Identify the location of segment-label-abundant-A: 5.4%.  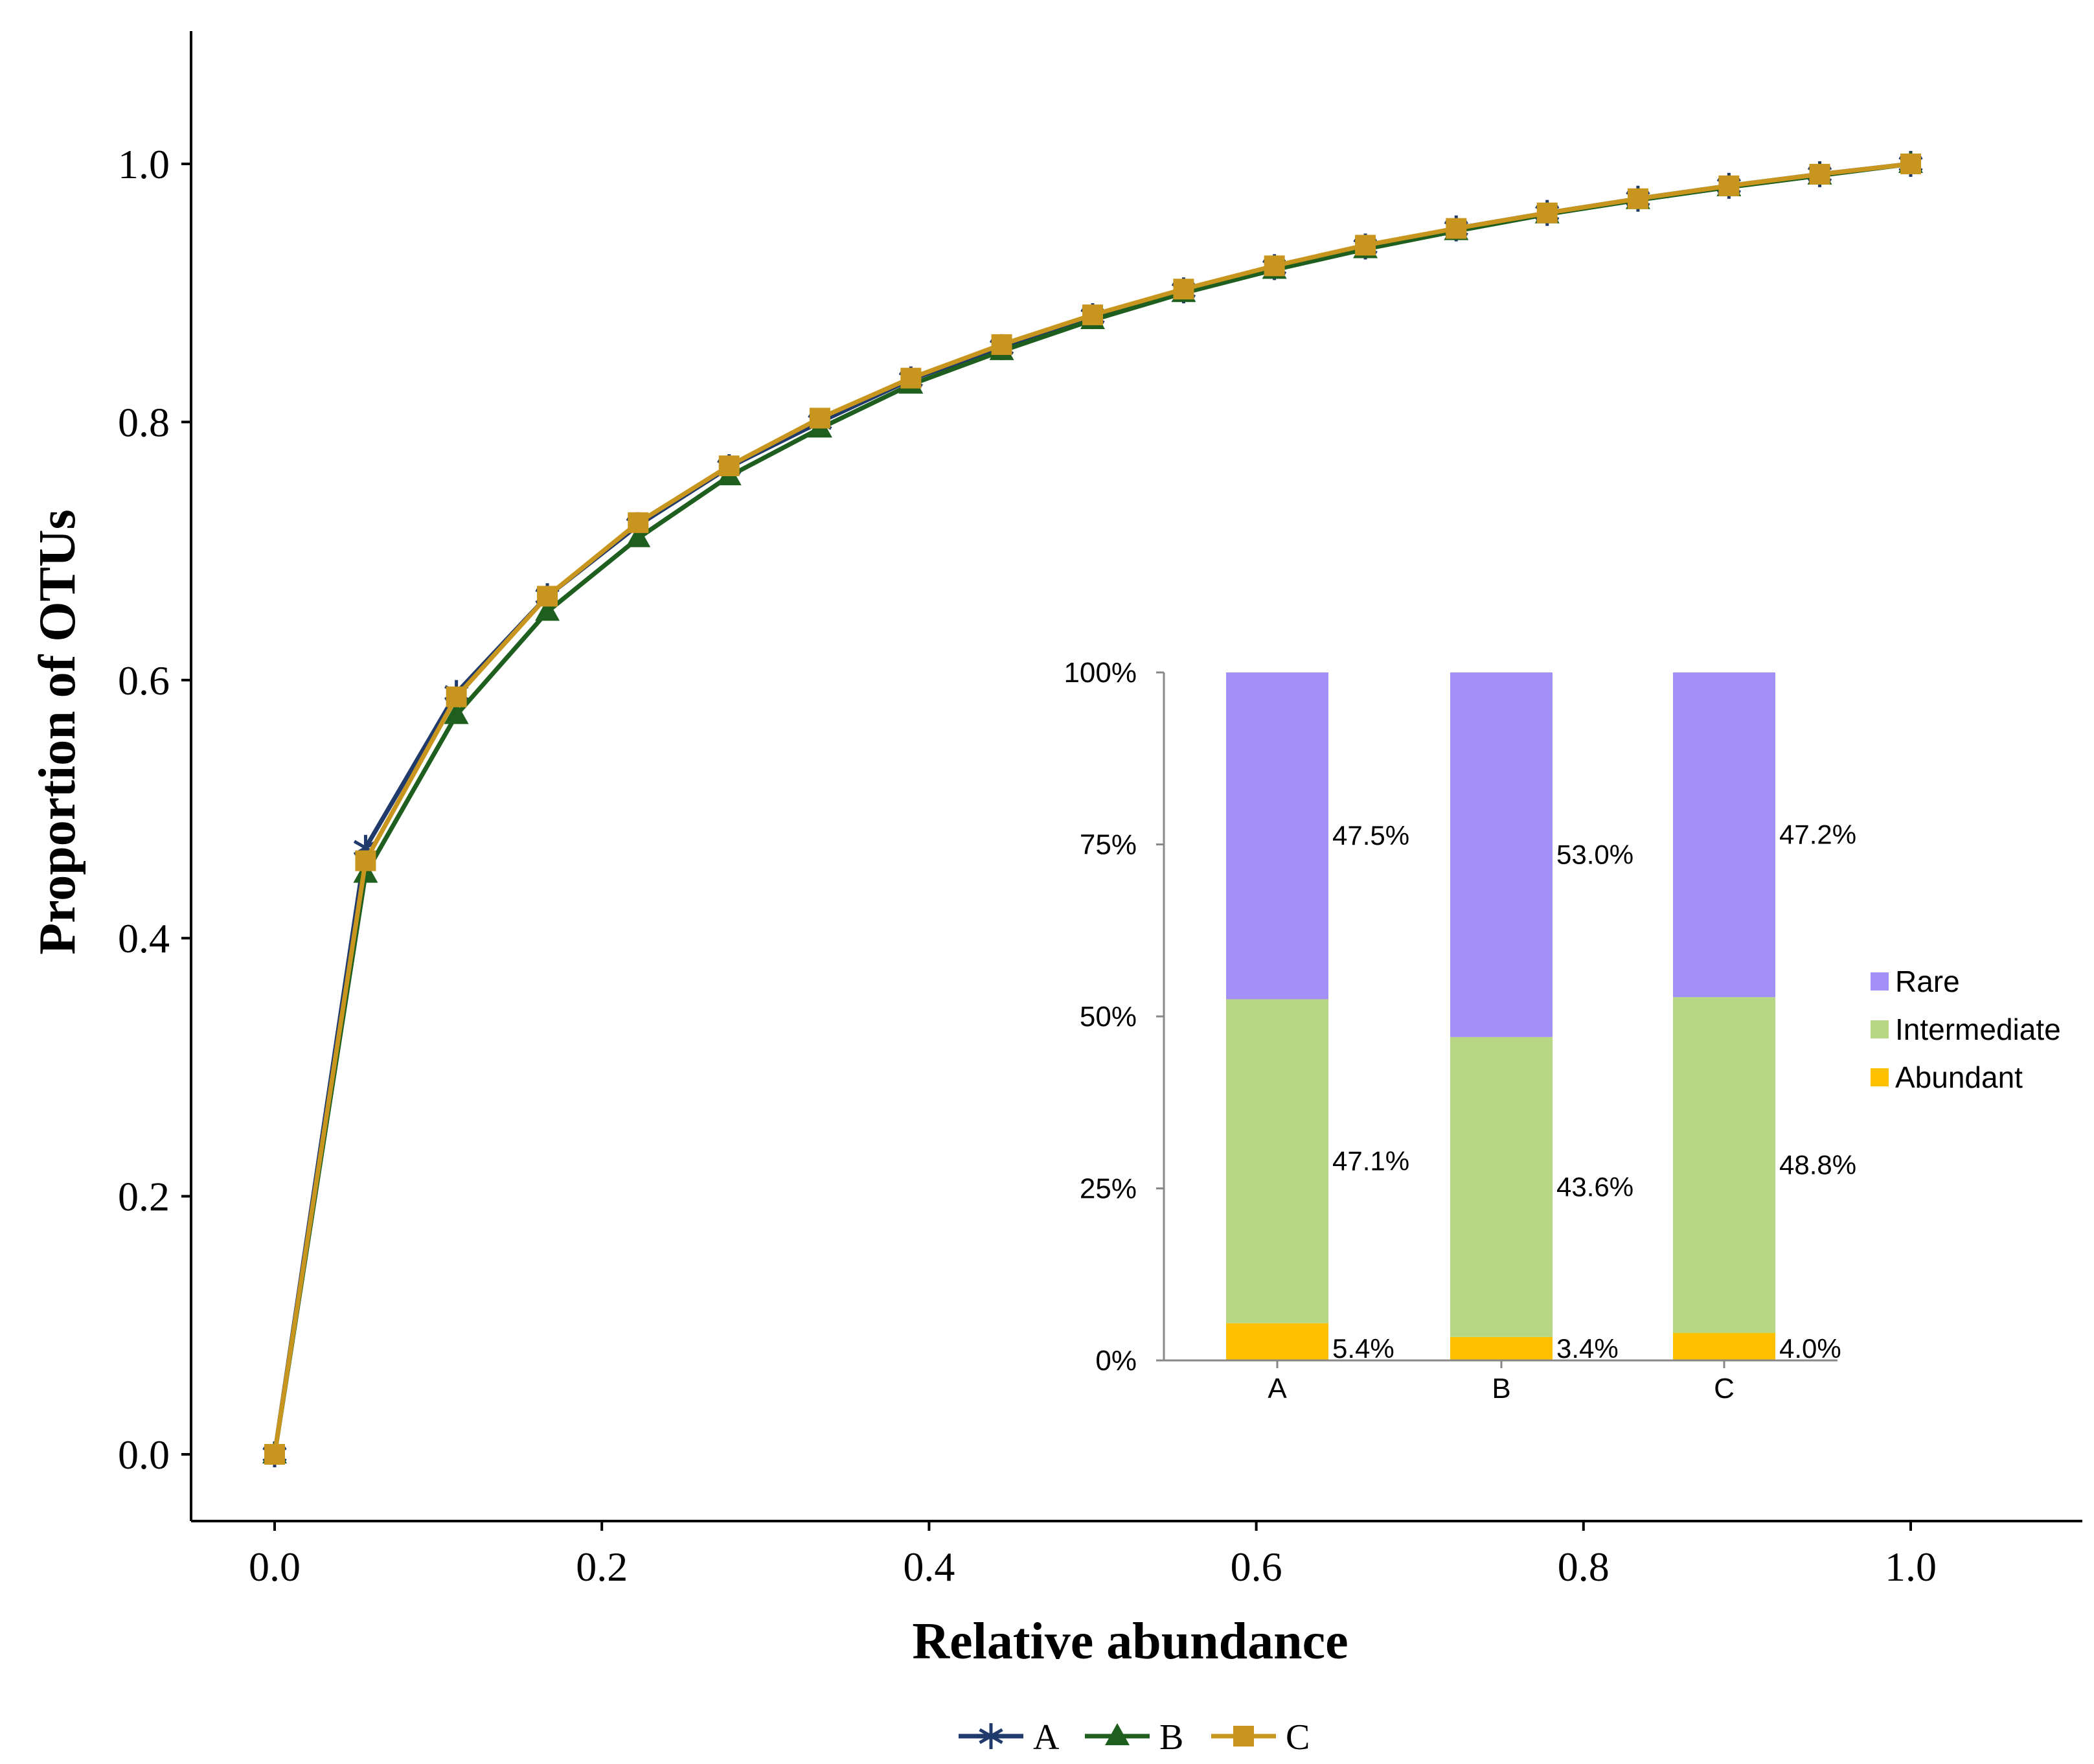
(1363, 1348).